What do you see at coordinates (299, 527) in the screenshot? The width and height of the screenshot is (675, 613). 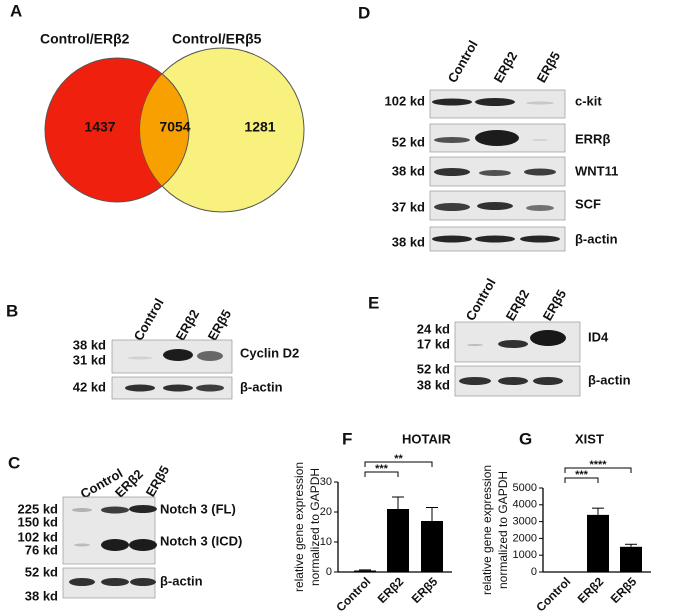 I see `y-axis-label: relative gene expression` at bounding box center [299, 527].